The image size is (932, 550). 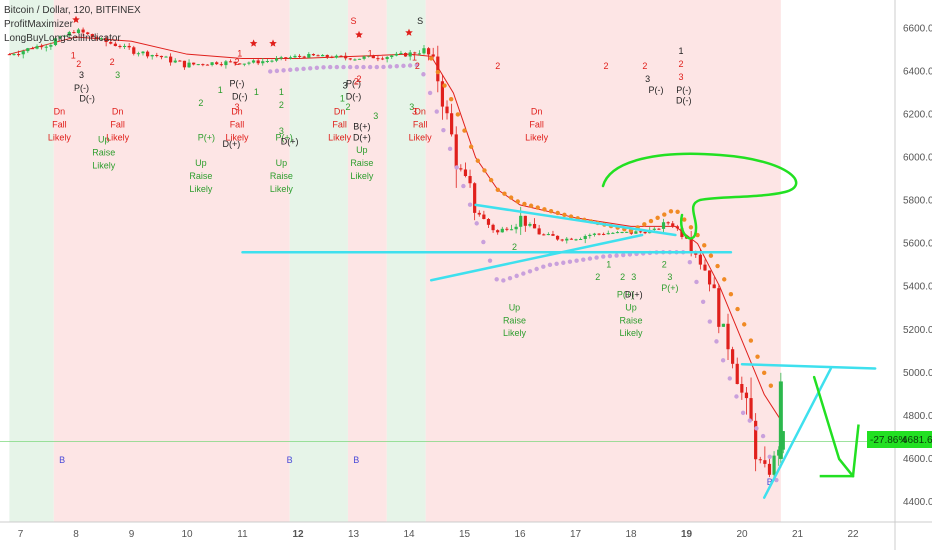 I want to click on x-tick-label: 9, so click(x=132, y=534).